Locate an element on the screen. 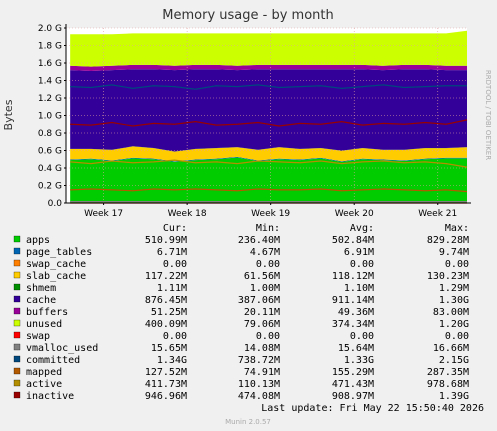 The image size is (497, 431). last-update: Last update: Fri May 22 15:50:40 2026 is located at coordinates (372, 408).